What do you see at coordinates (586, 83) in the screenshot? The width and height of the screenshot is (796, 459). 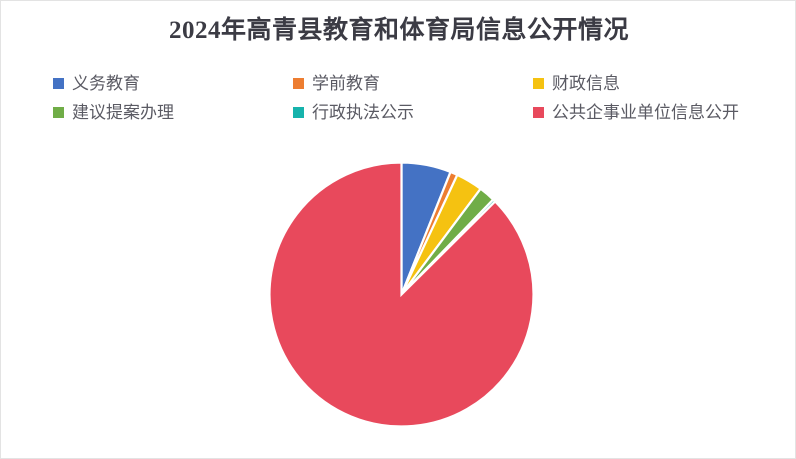 I see `legend-item-label: 财政信息` at bounding box center [586, 83].